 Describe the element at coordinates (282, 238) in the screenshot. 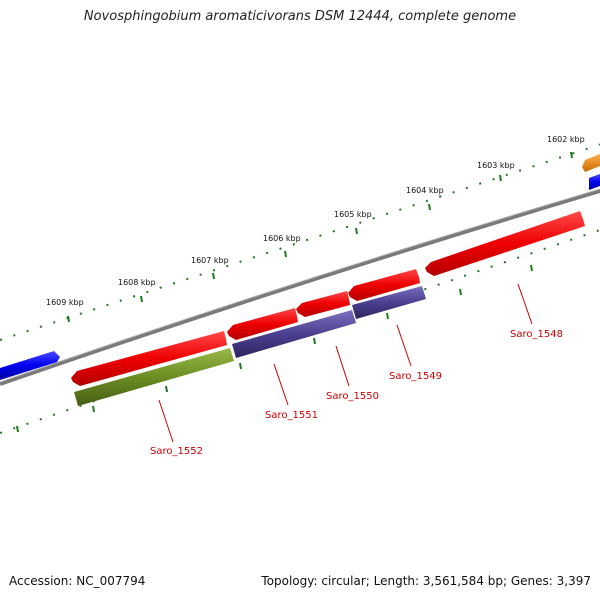

I see `kbp-label-1606: 1606 kbp` at that location.